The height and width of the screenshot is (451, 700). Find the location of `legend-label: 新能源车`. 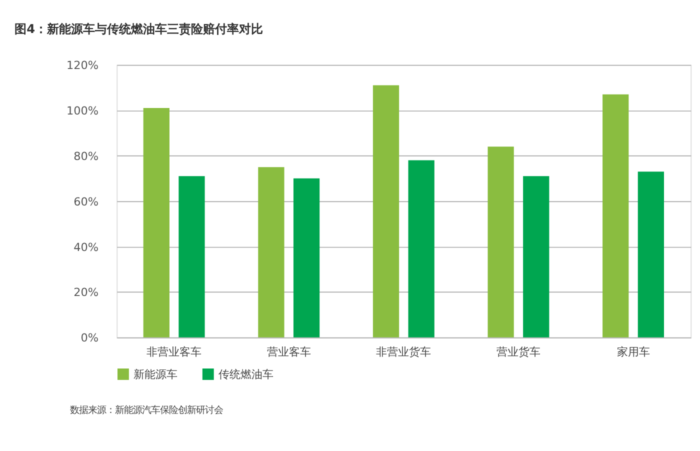

legend-label: 新能源车 is located at coordinates (155, 374).